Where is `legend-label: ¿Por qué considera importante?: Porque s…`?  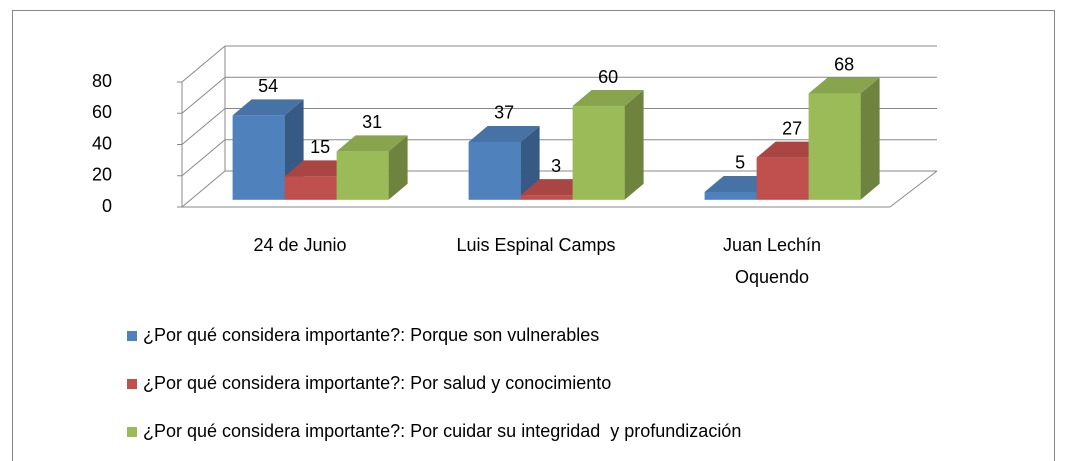
legend-label: ¿Por qué considera importante?: Porque s… is located at coordinates (371, 335).